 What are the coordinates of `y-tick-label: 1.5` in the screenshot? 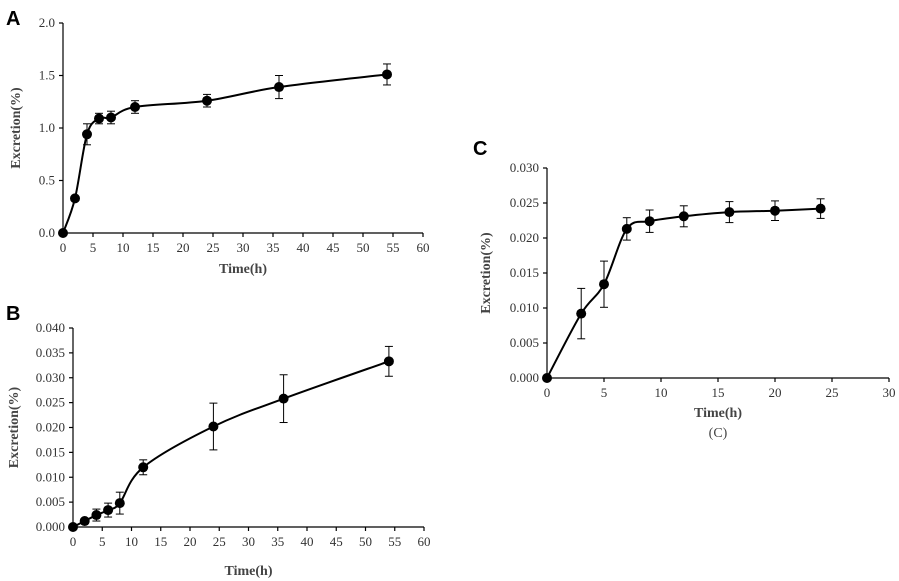 It's located at (47, 75).